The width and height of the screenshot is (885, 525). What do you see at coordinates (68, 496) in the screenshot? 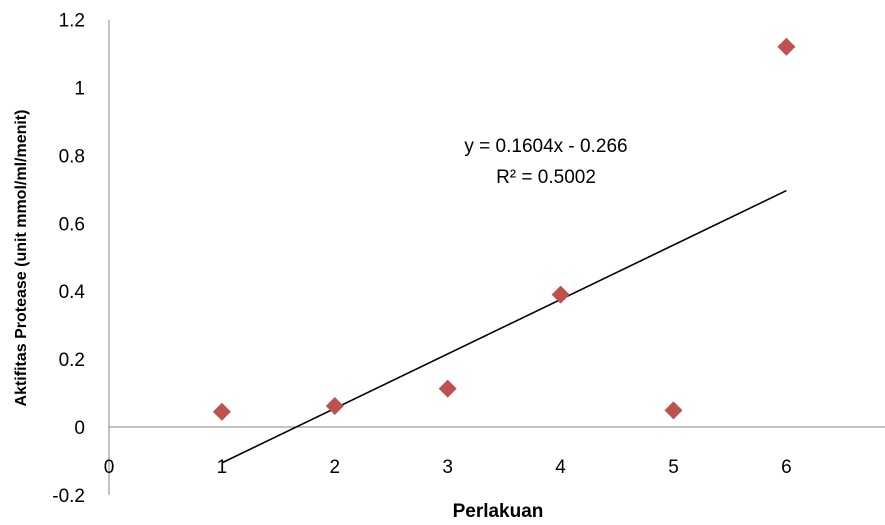
I see `y-tick-label: -0.2` at bounding box center [68, 496].